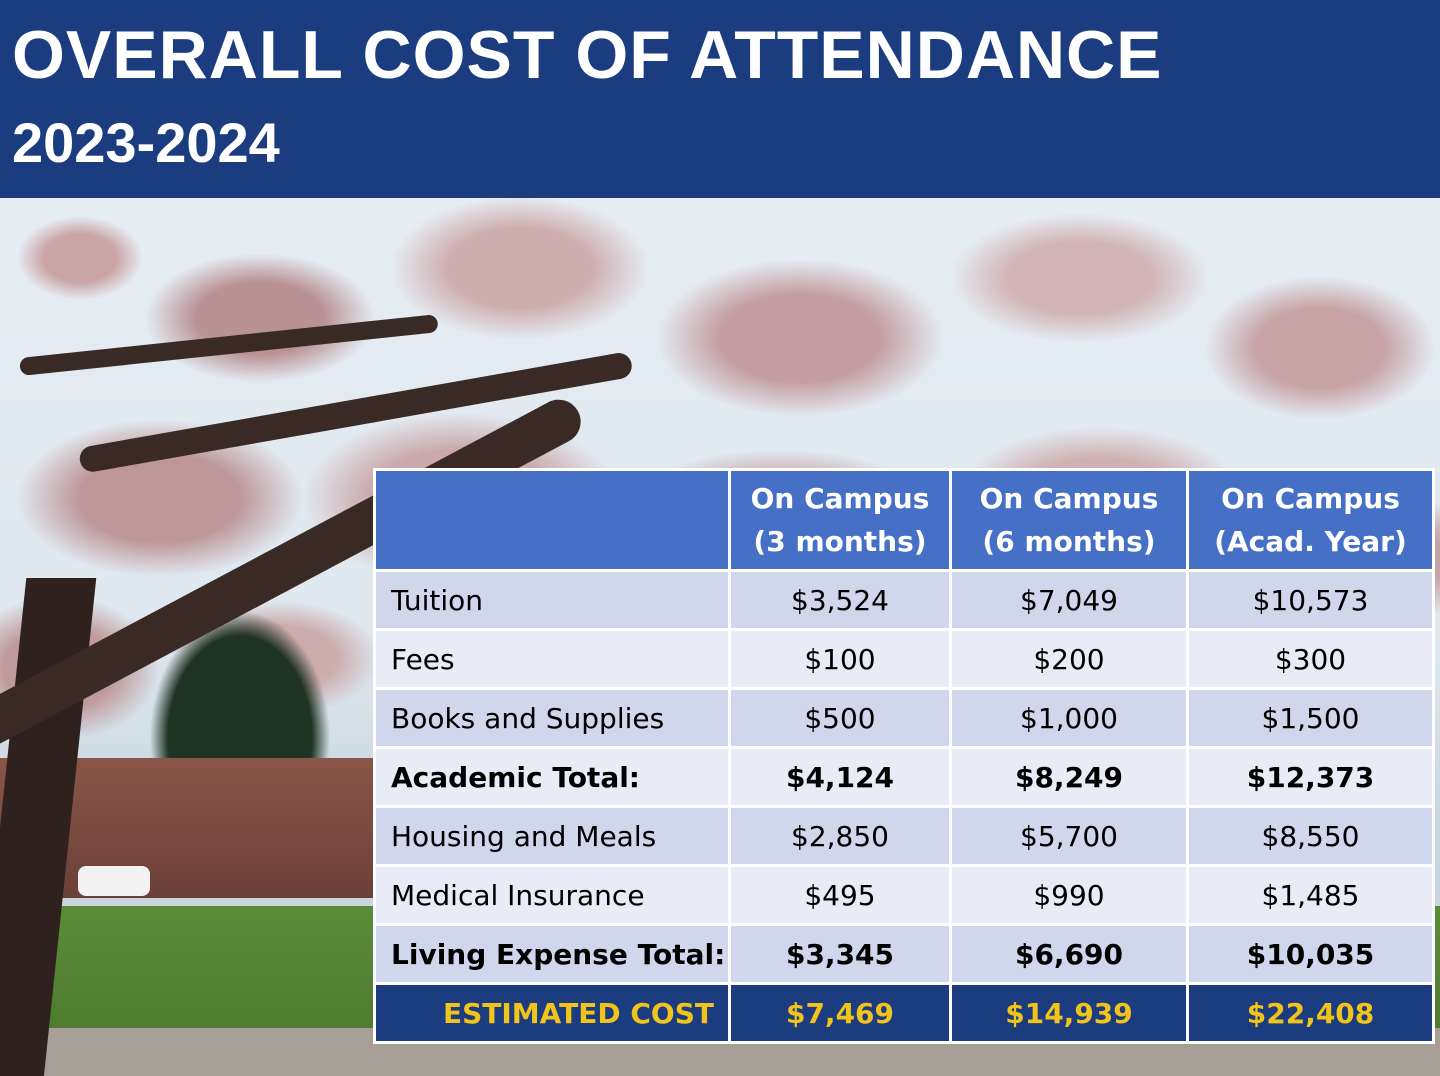 The height and width of the screenshot is (1076, 1440). Describe the element at coordinates (840, 659) in the screenshot. I see `cell-3-months: $100` at that location.